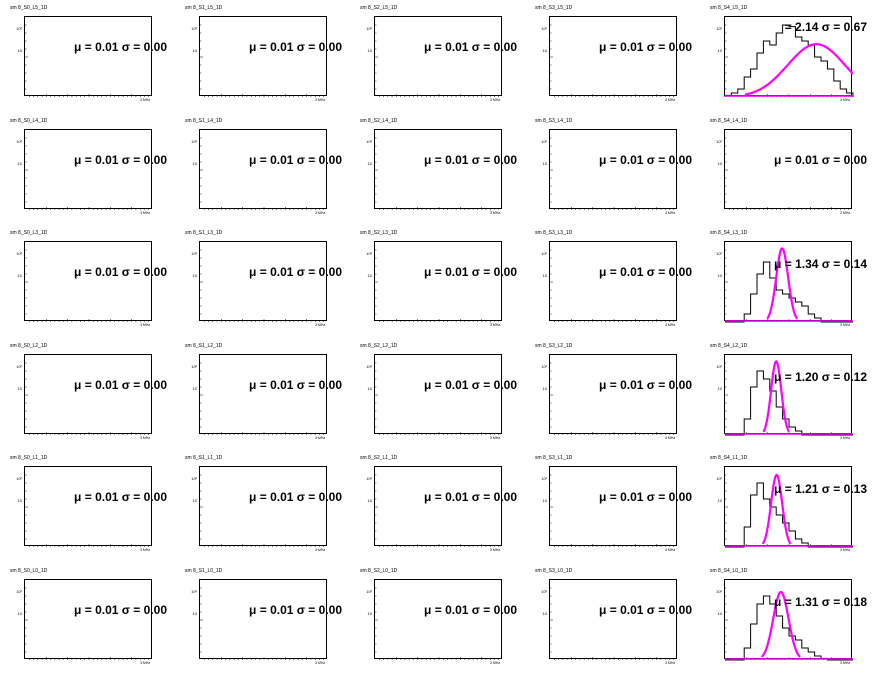 This screenshot has height=675, width=875. I want to click on gaussian-fit-curve, so click(776, 395).